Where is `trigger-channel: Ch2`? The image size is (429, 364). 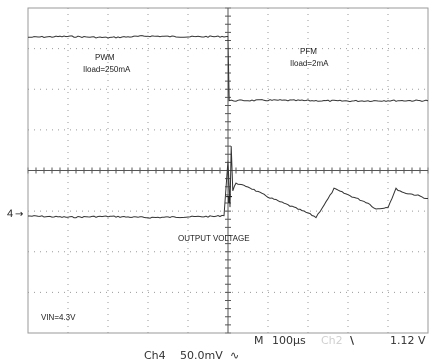 trigger-channel: Ch2 is located at coordinates (332, 340).